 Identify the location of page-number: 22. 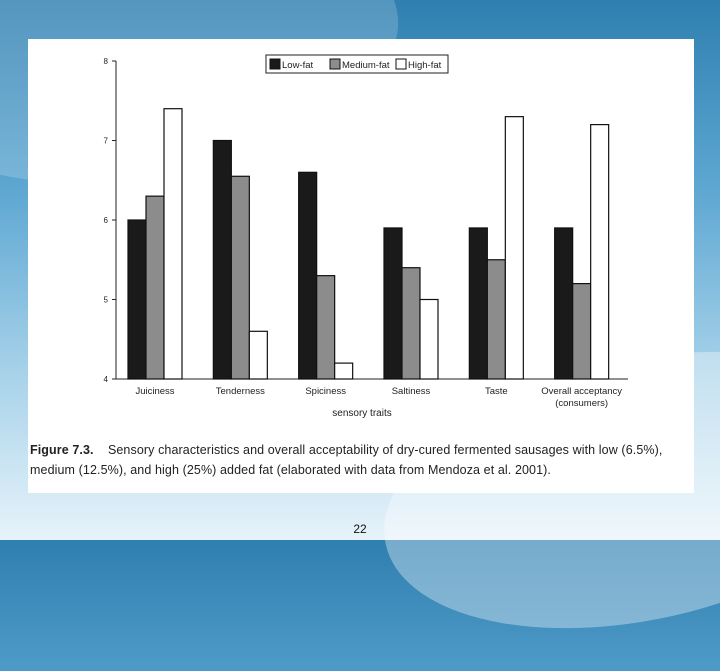
(360, 529).